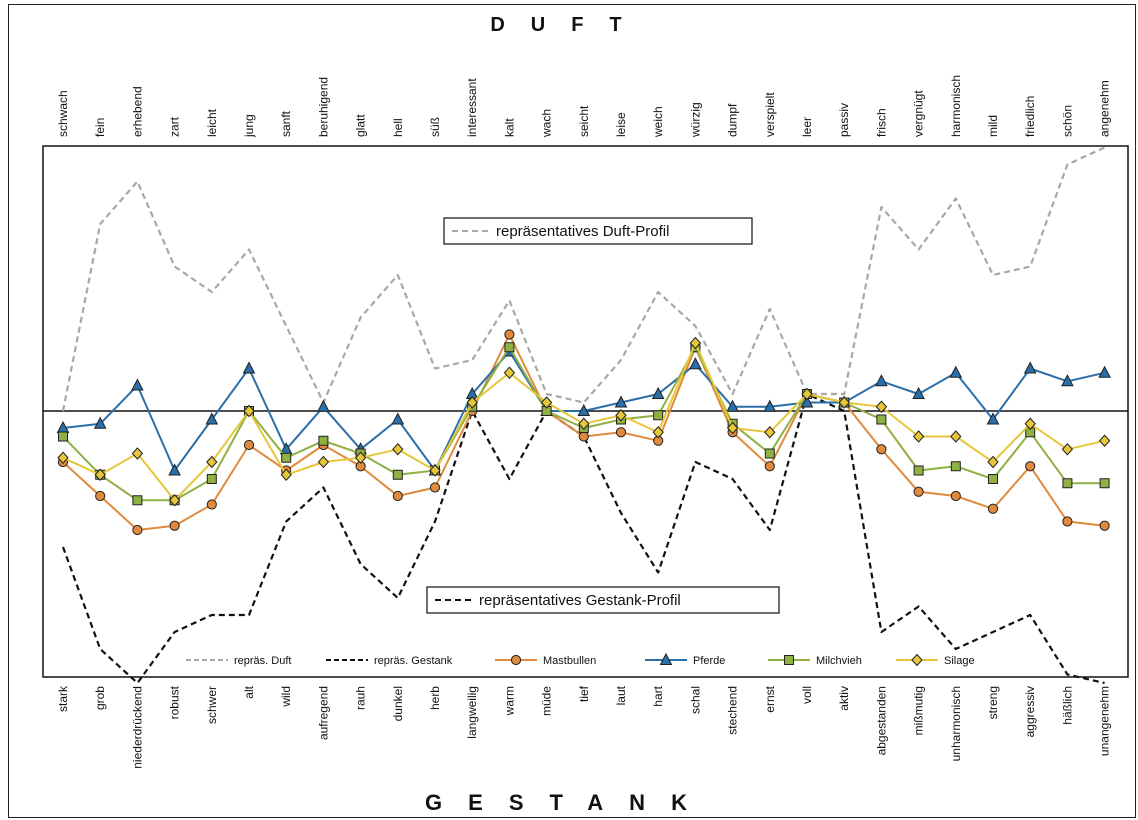  Describe the element at coordinates (839, 661) in the screenshot. I see `legend-label-milchvieh: Milchvieh` at that location.